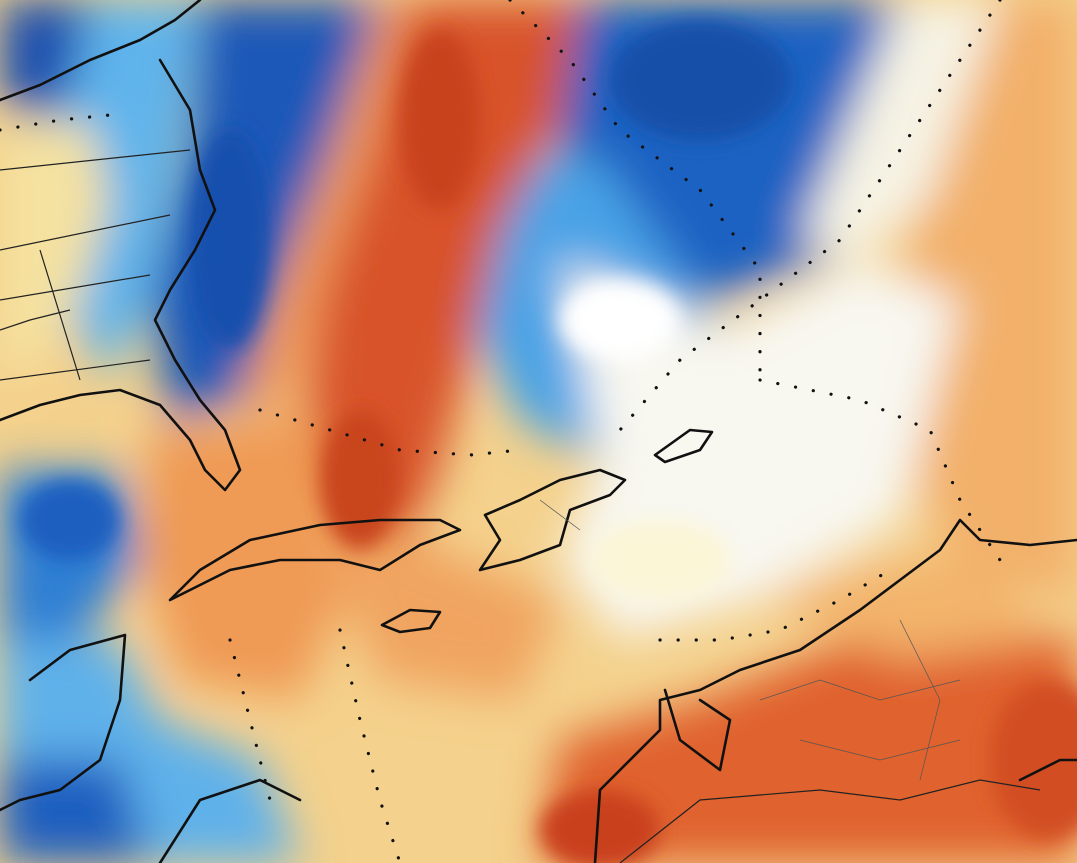  I want to click on jamaica, so click(411, 621).